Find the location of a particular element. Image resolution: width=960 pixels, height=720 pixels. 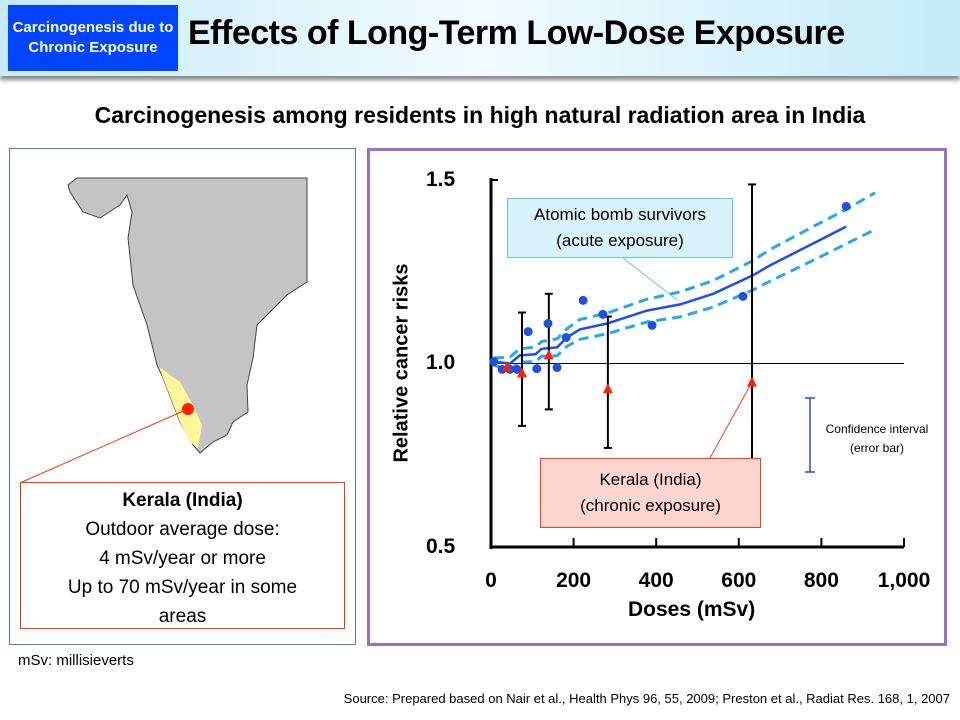

upper-confidence-band is located at coordinates (684, 275).